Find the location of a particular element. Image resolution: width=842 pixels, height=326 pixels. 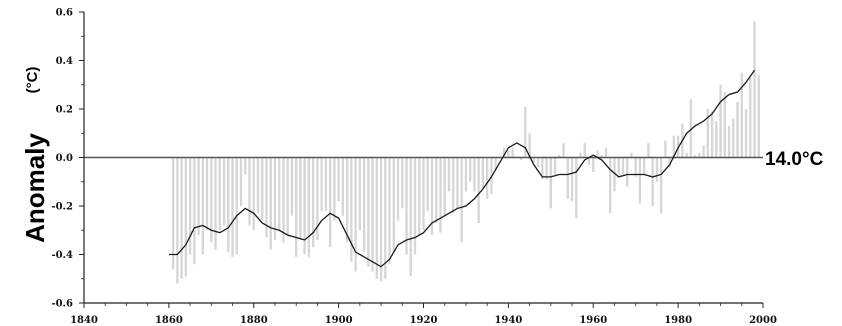

reference-temperature-label: 14.0°C is located at coordinates (794, 159).